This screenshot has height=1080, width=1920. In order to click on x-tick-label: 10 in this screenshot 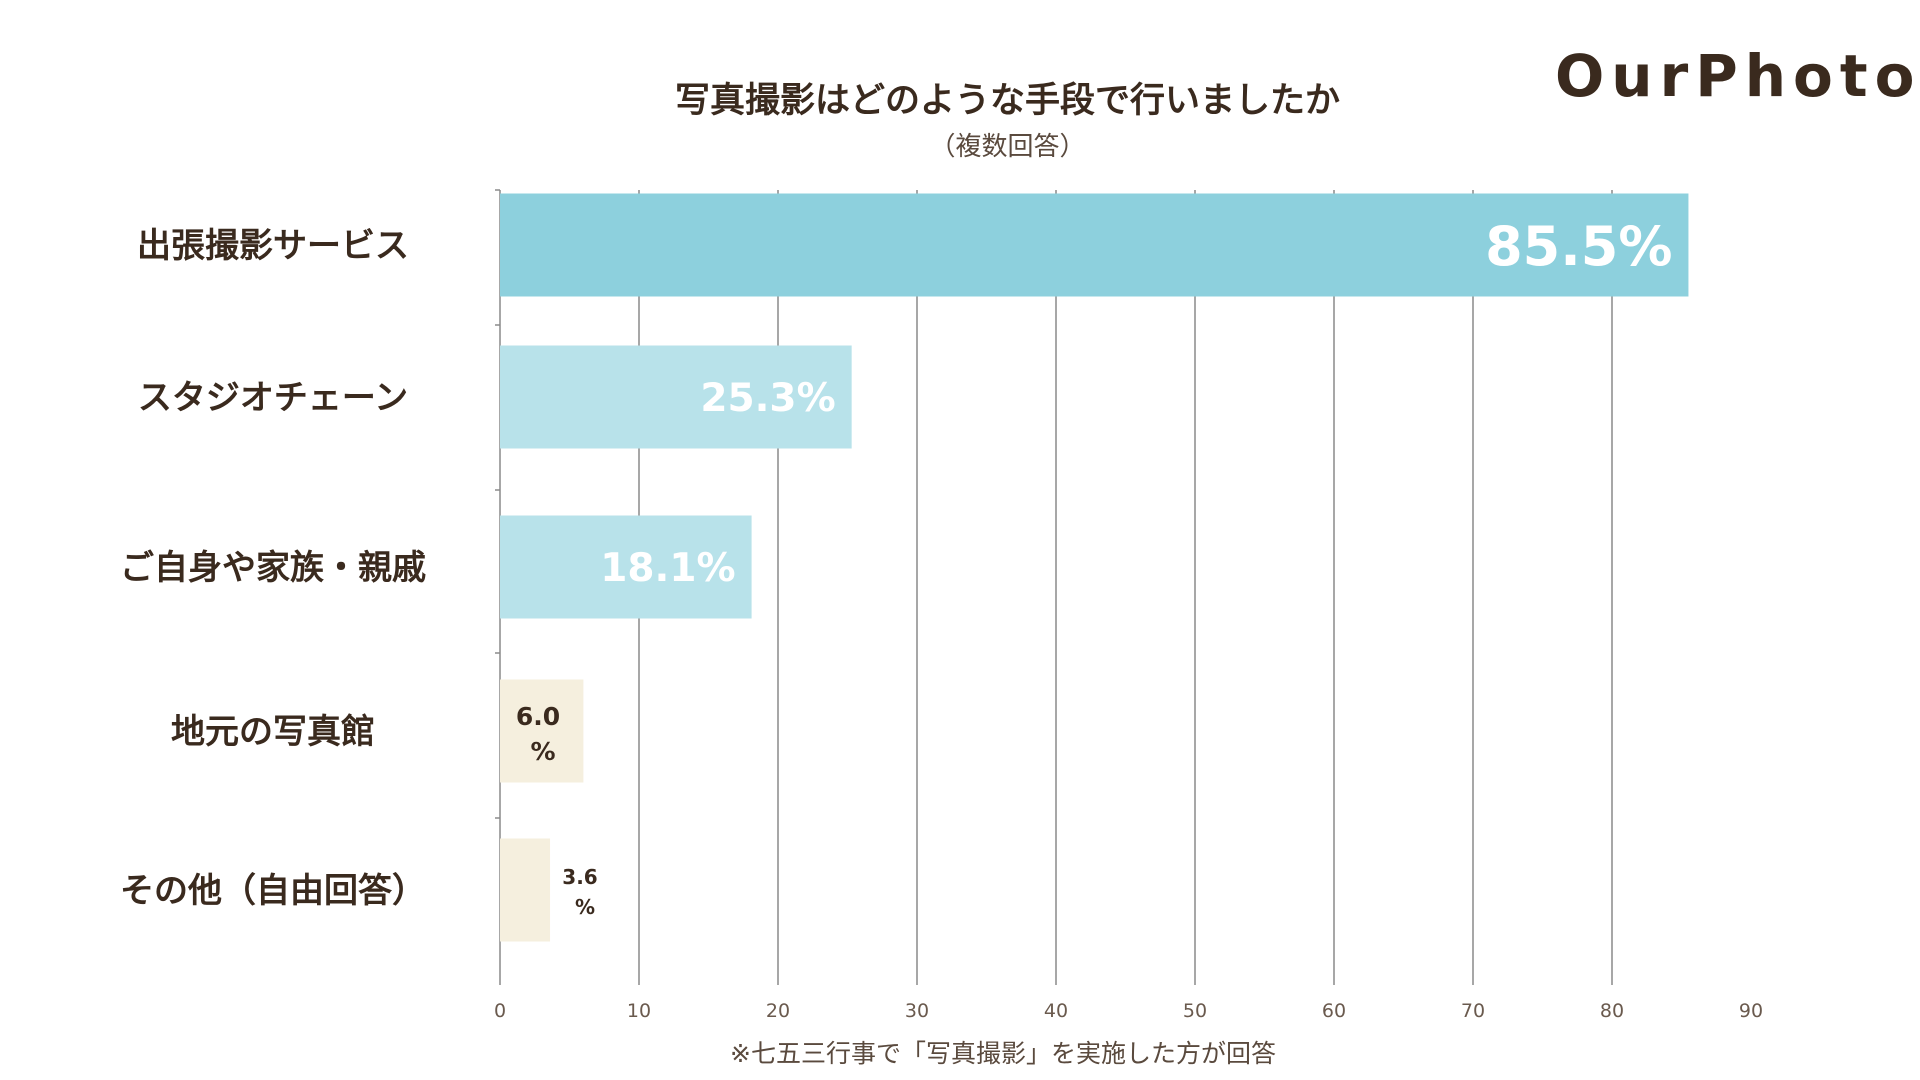, I will do `click(639, 1011)`.